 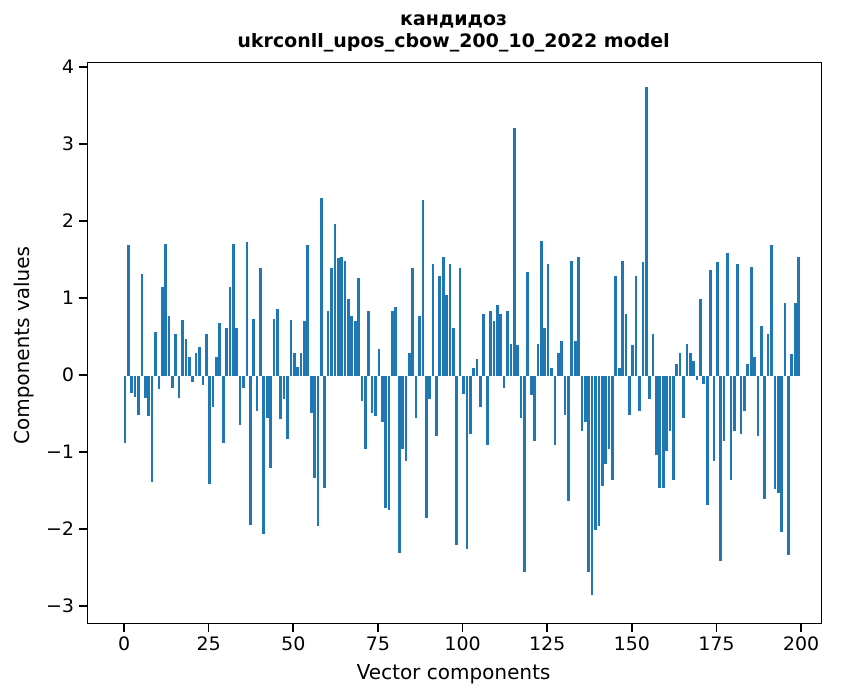 What do you see at coordinates (59, 529) in the screenshot?
I see `y-tick-label: −2` at bounding box center [59, 529].